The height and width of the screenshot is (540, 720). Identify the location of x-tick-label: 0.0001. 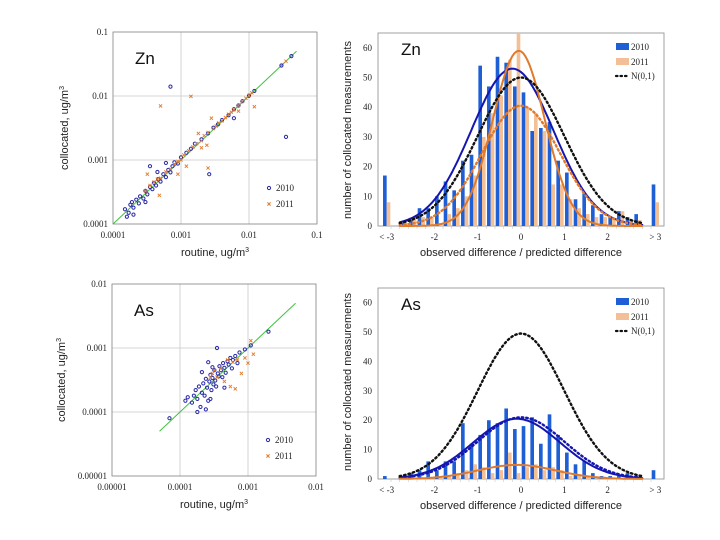
(113, 235).